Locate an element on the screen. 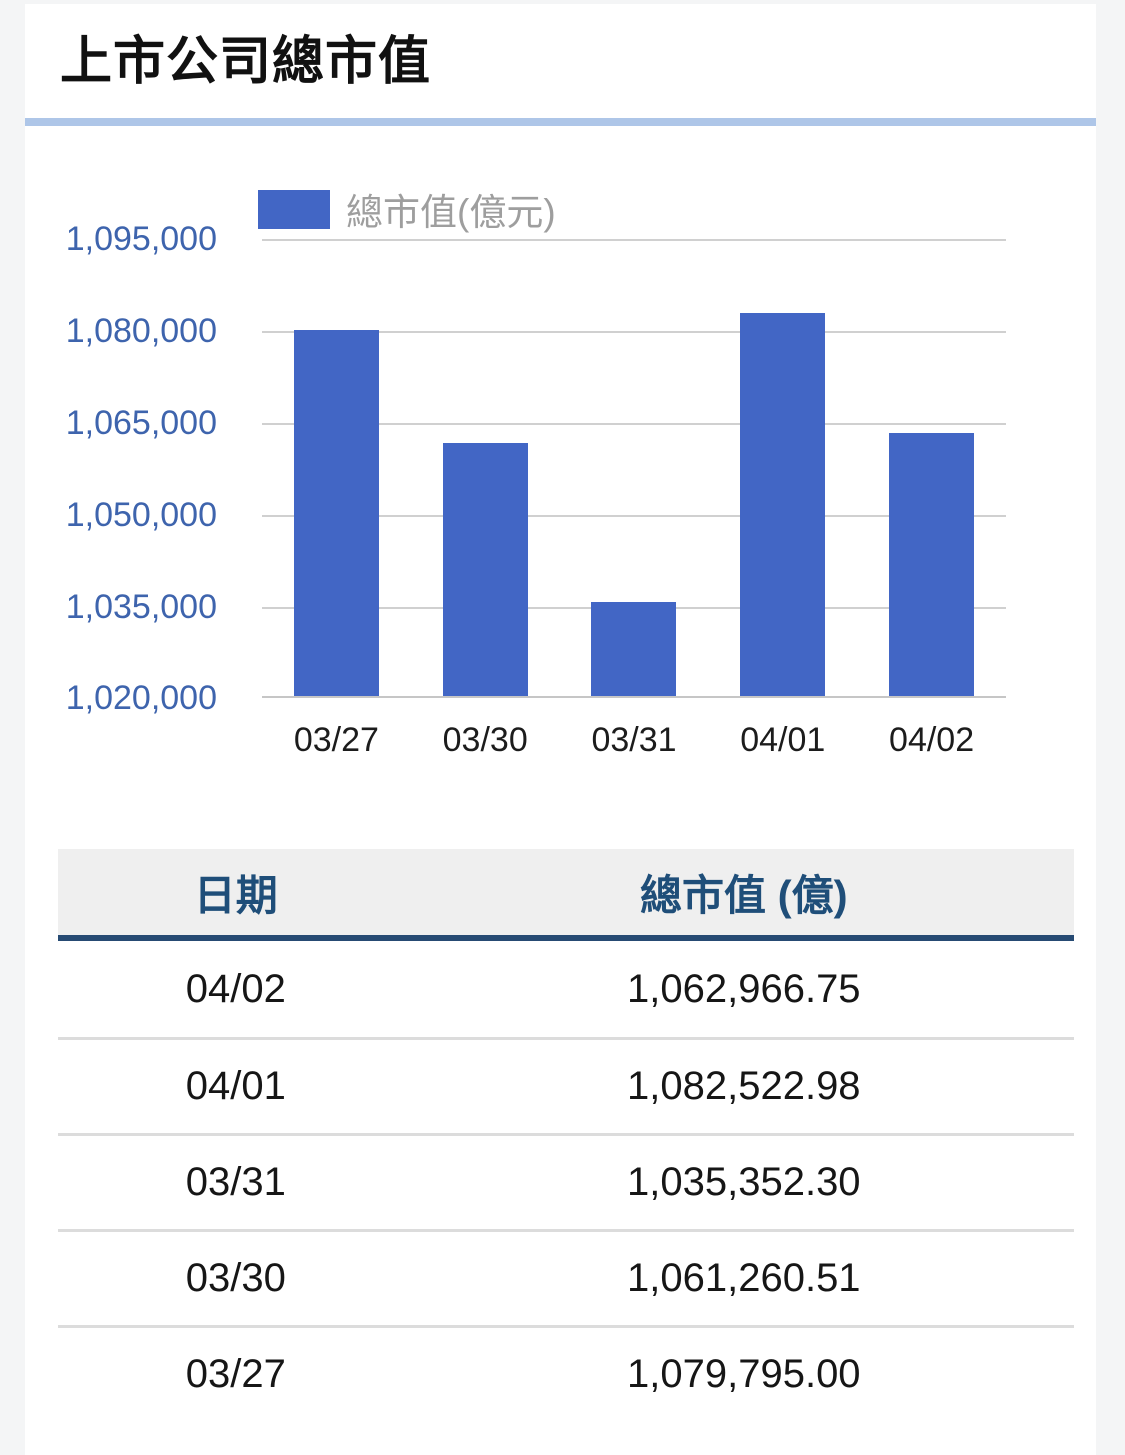 The image size is (1125, 1455). x-axis-tick-label: 04/01 is located at coordinates (783, 740).